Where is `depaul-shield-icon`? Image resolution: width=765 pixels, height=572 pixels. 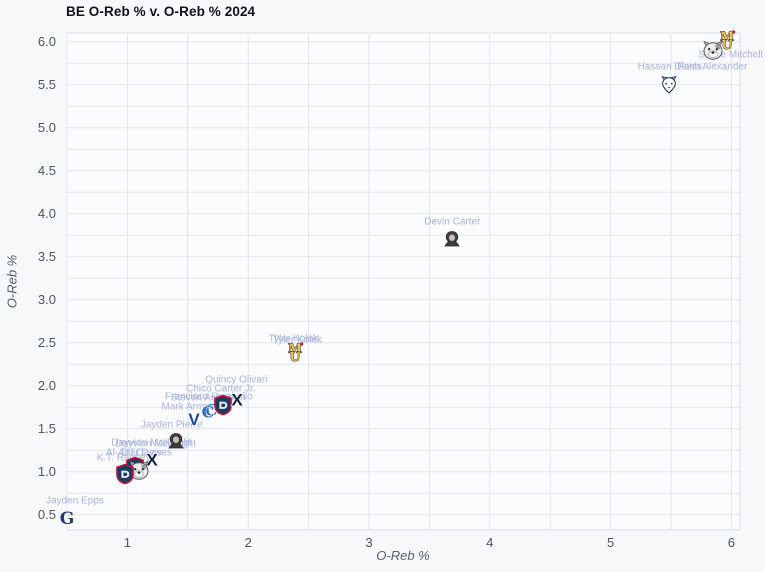
depaul-shield-icon is located at coordinates (222, 404).